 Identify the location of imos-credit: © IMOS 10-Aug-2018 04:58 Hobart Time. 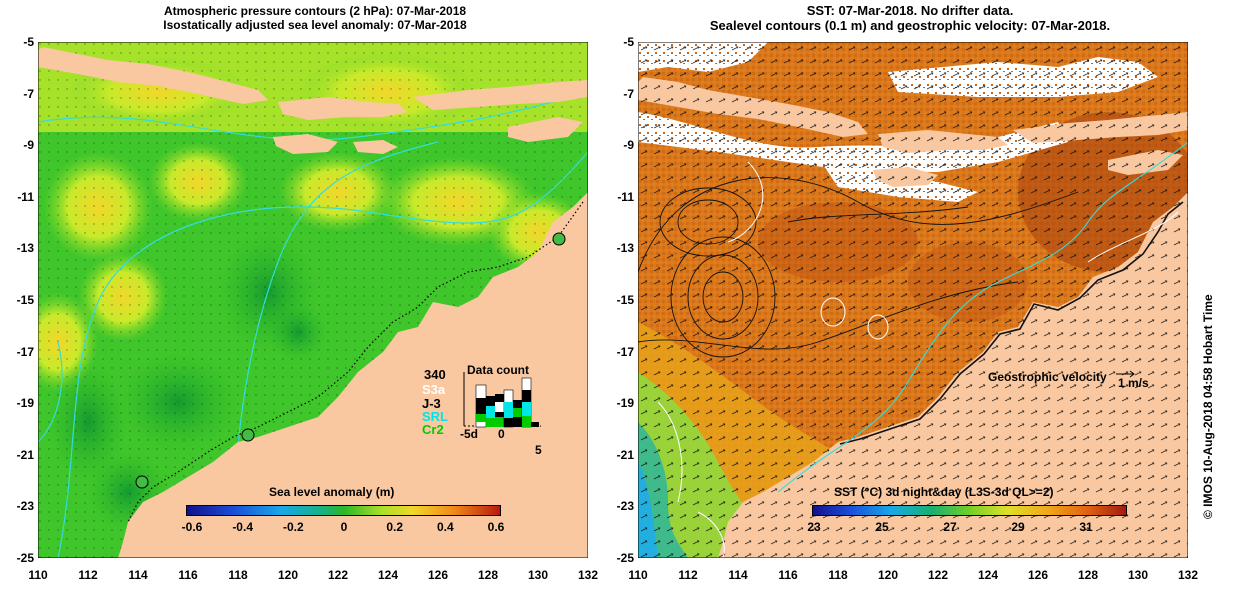
(1208, 406).